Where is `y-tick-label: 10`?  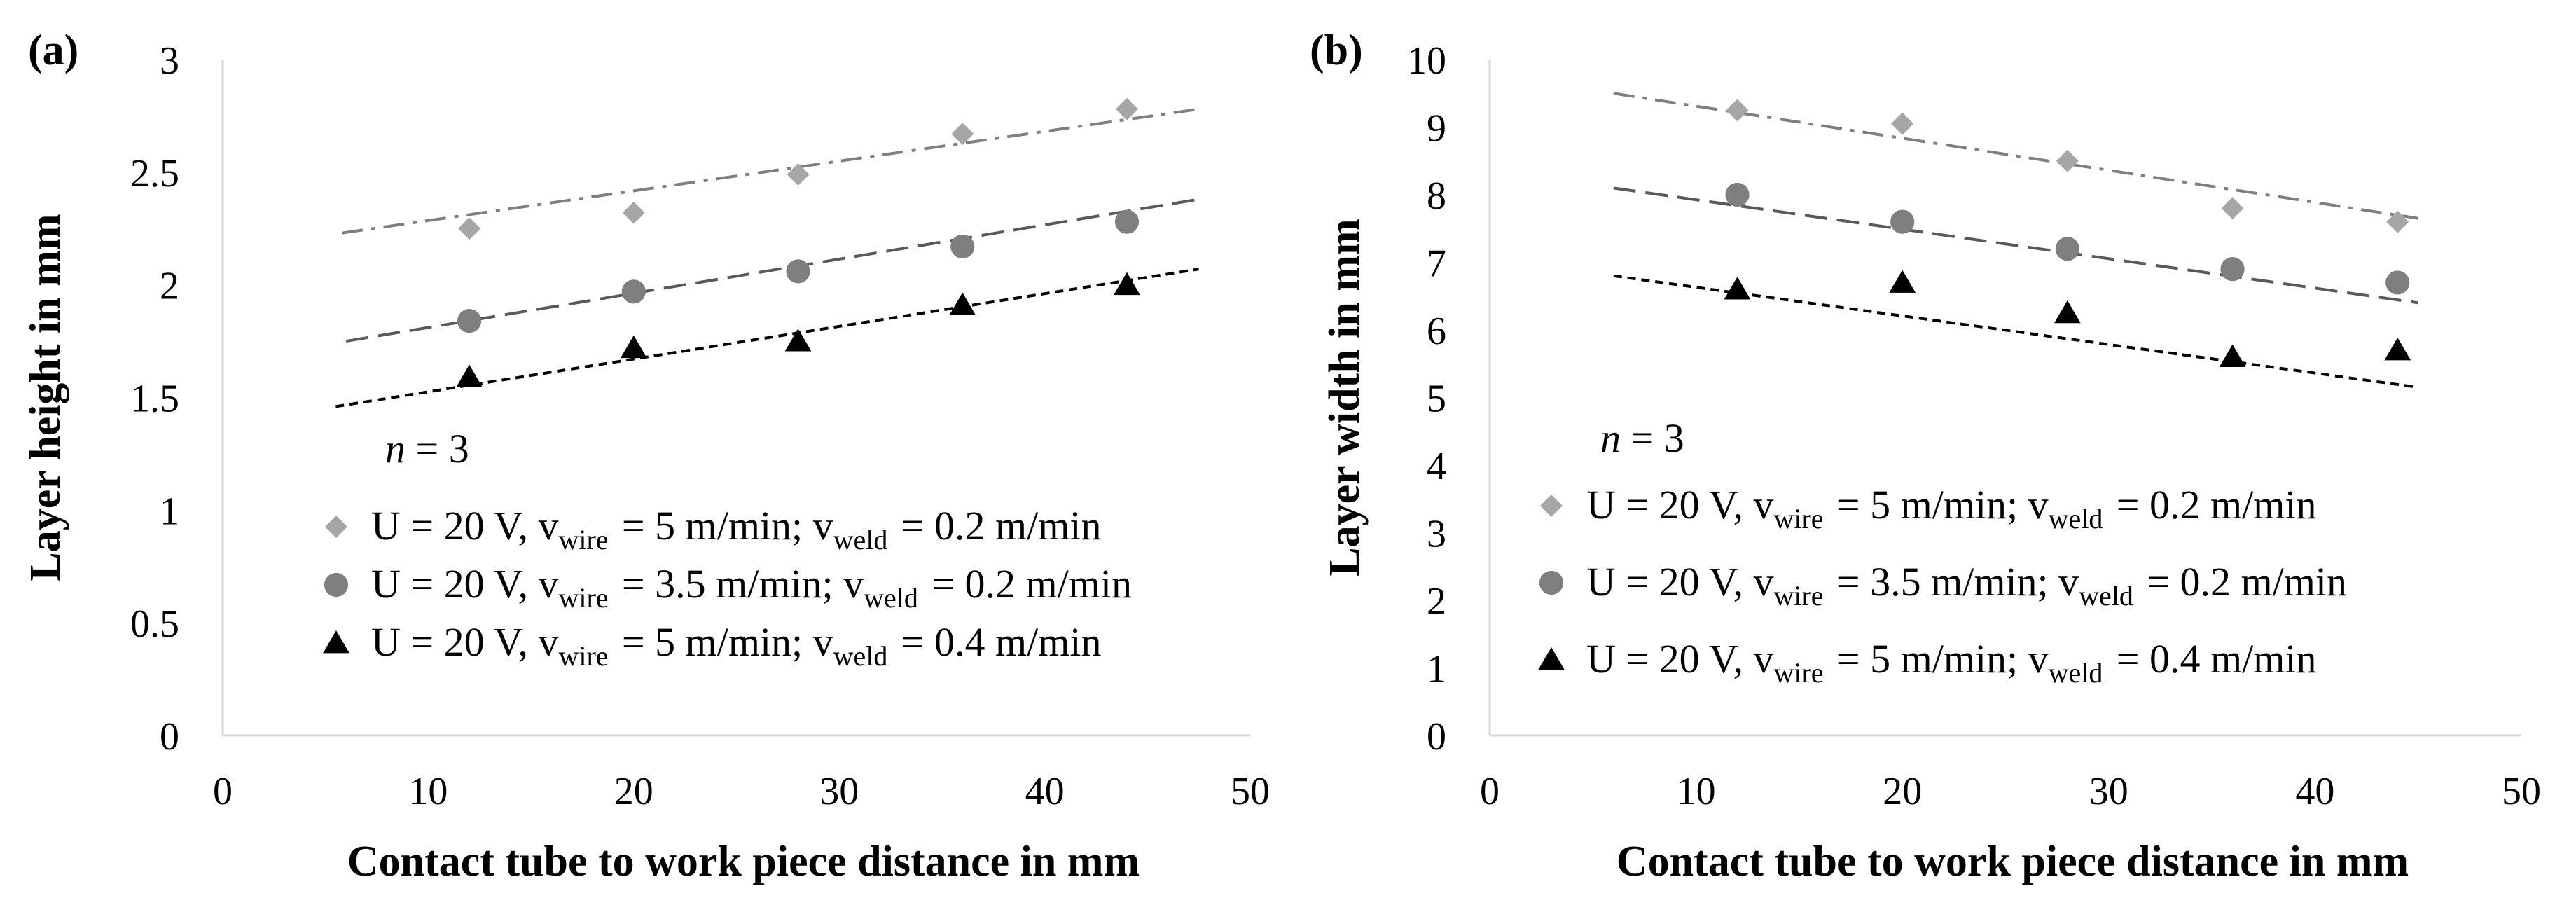 y-tick-label: 10 is located at coordinates (1426, 61).